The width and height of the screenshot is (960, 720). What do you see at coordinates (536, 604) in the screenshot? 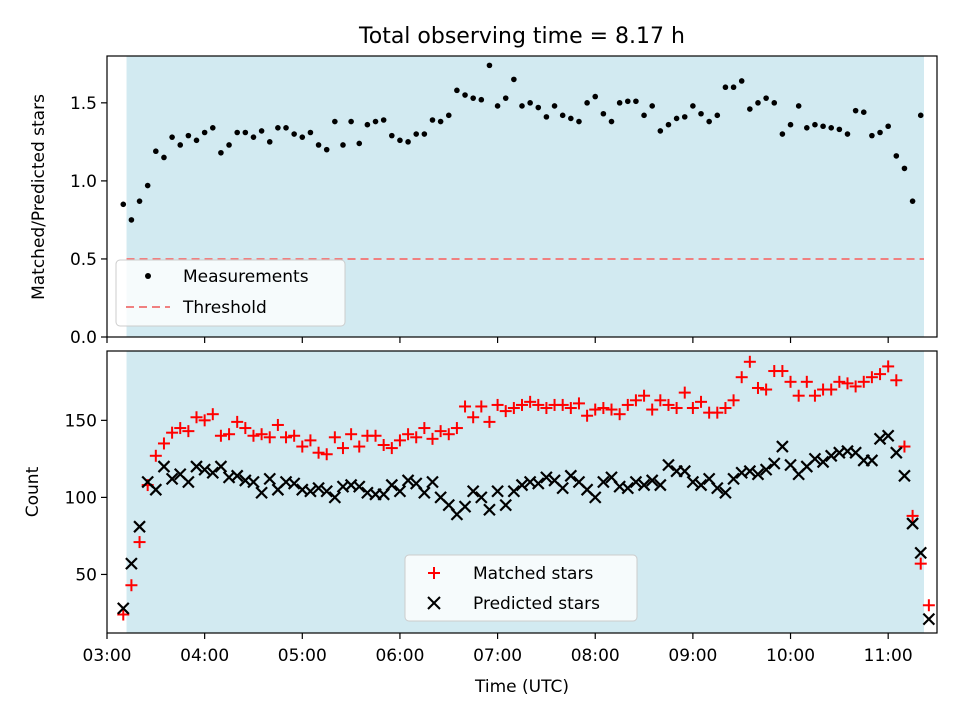
I see `legend-predicted-label: Predicted stars` at bounding box center [536, 604].